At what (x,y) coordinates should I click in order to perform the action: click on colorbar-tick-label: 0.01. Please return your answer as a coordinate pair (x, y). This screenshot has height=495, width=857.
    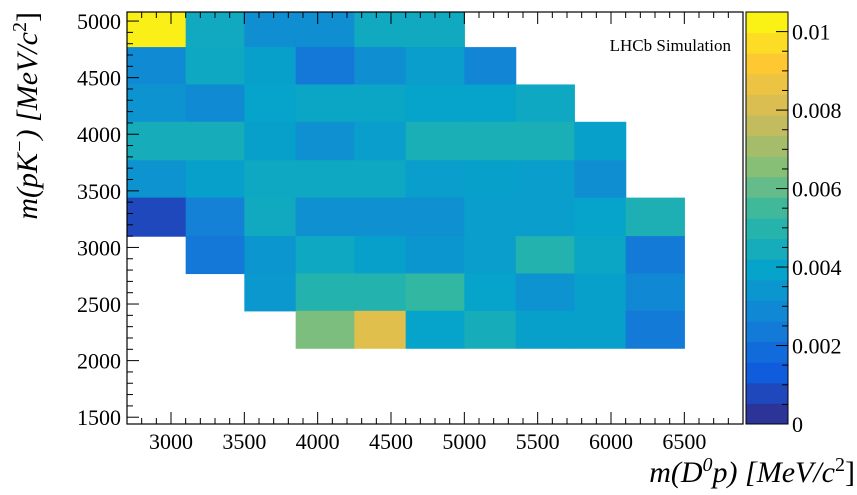
    Looking at the image, I should click on (811, 32).